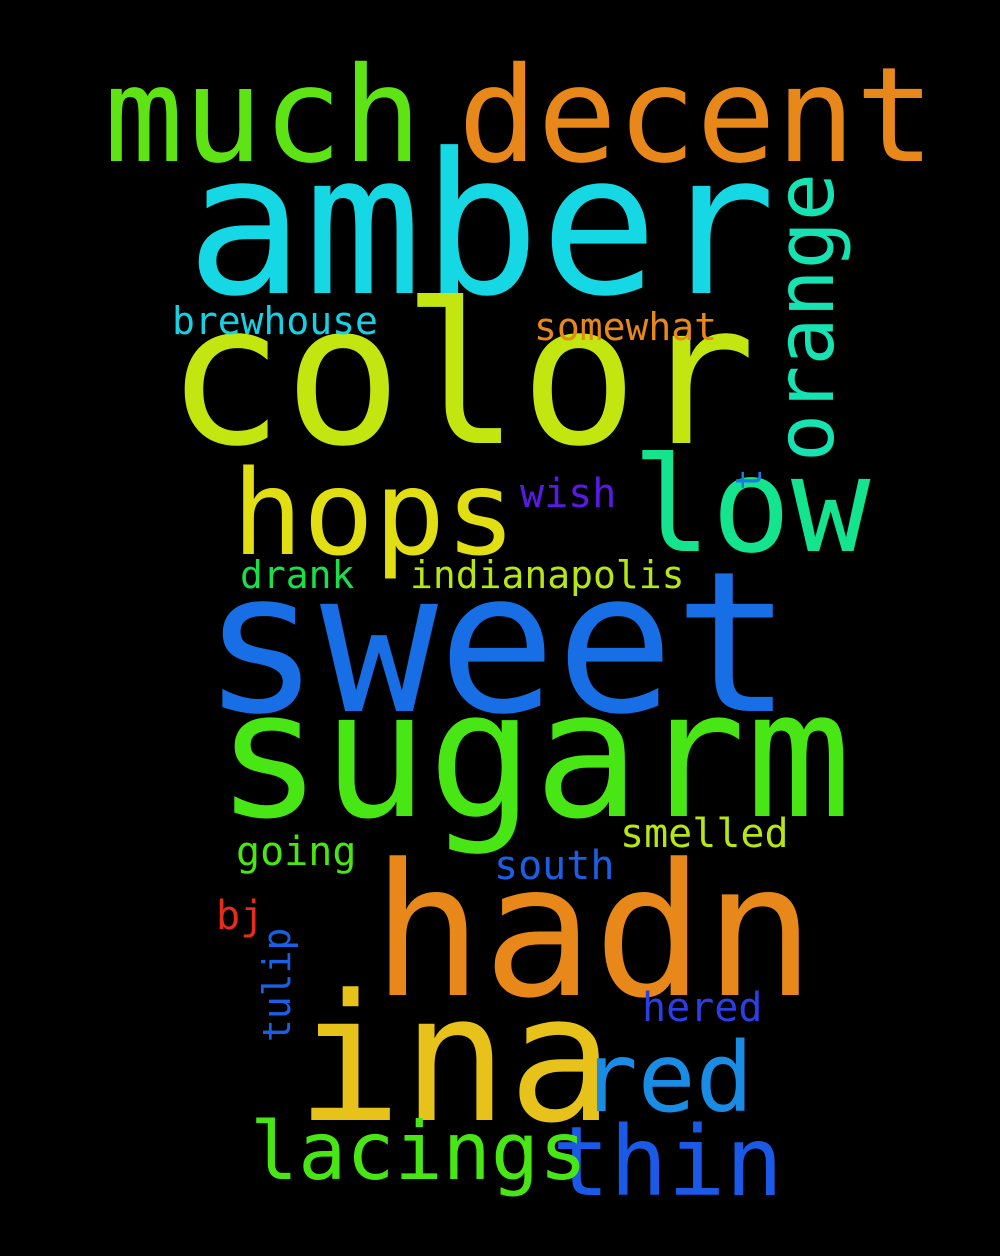 The image size is (1000, 1256). What do you see at coordinates (297, 575) in the screenshot?
I see `word-drank: drank` at bounding box center [297, 575].